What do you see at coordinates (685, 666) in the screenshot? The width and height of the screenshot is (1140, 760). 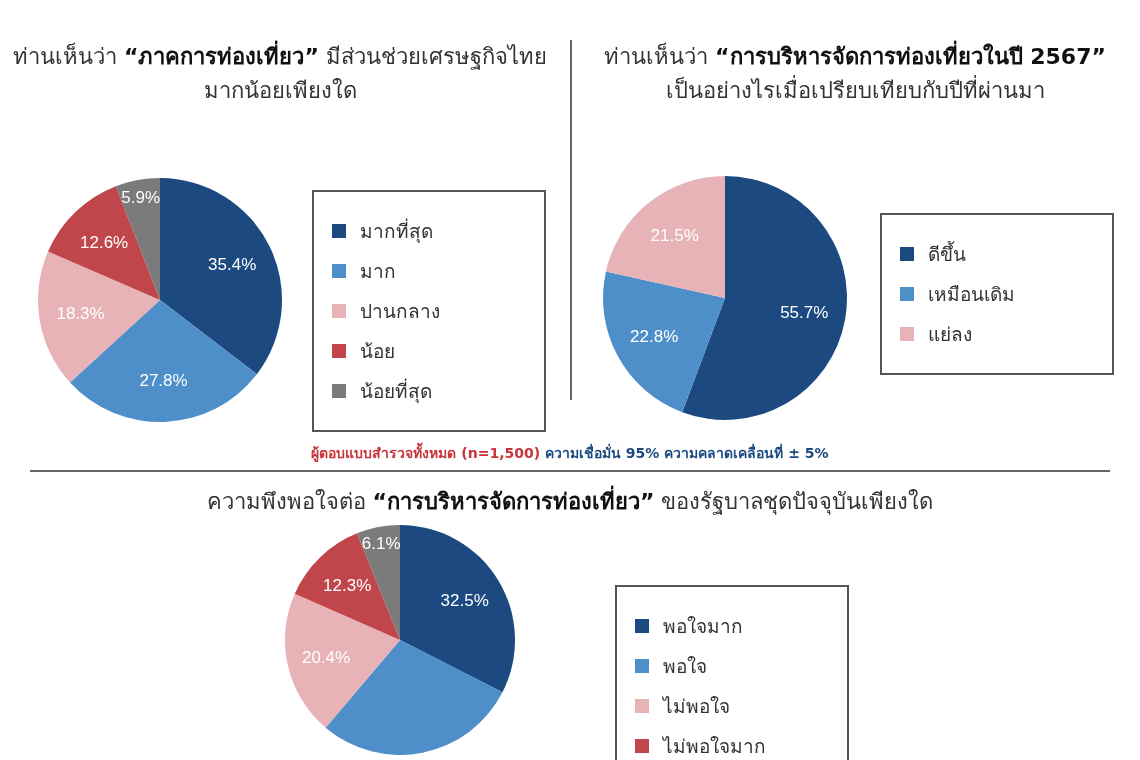 I see `legend-label: พอใจ` at bounding box center [685, 666].